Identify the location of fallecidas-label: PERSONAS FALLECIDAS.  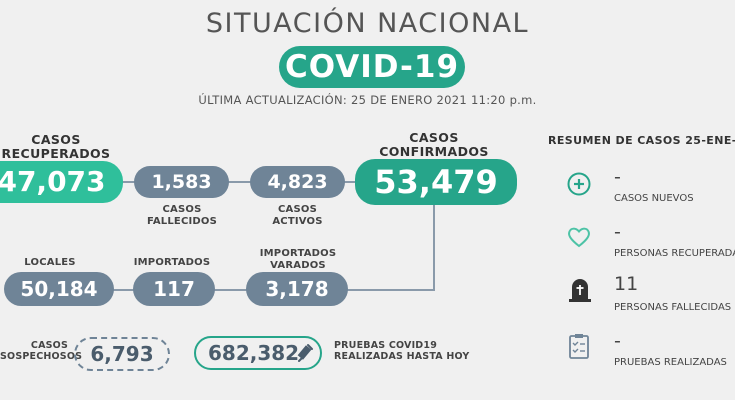
(673, 307).